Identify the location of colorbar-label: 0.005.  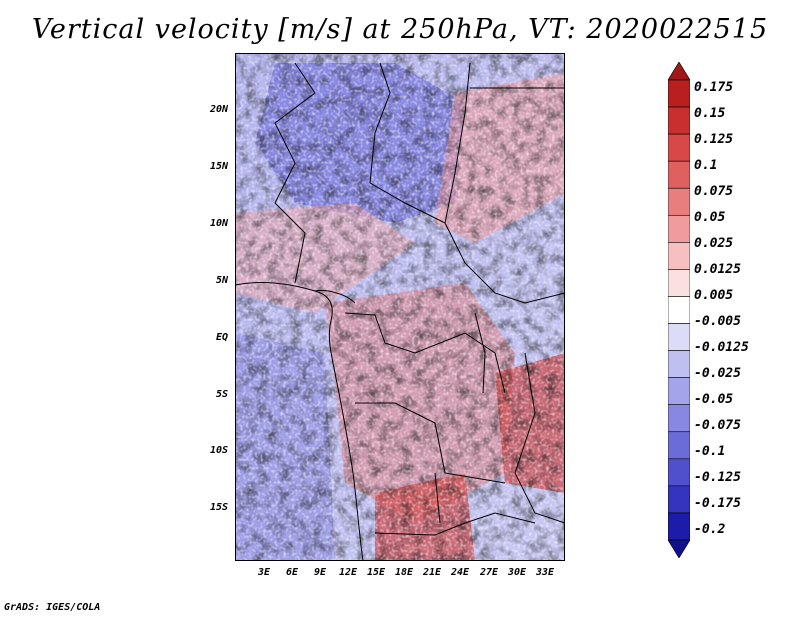
(714, 295).